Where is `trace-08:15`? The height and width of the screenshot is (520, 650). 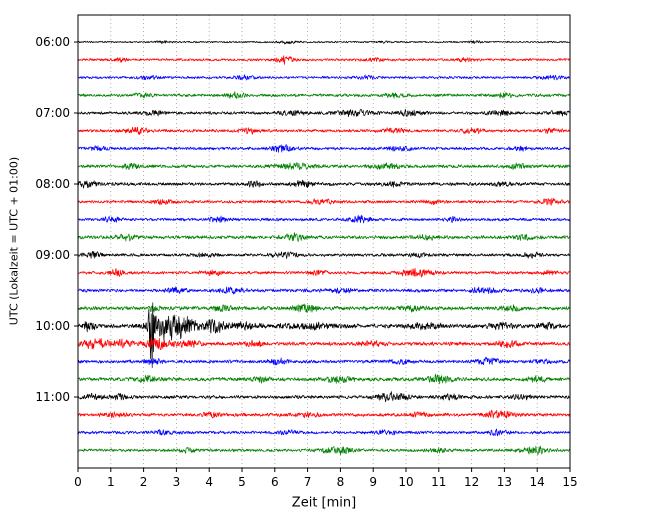 trace-08:15 is located at coordinates (324, 201).